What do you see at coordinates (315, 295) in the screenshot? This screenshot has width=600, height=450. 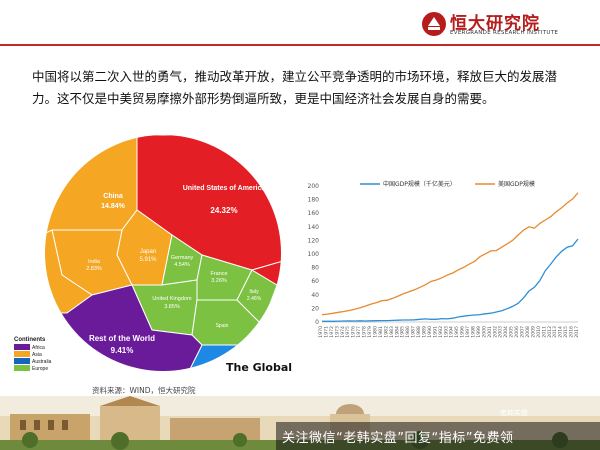 I see `y-tick-label: 40` at bounding box center [315, 295].